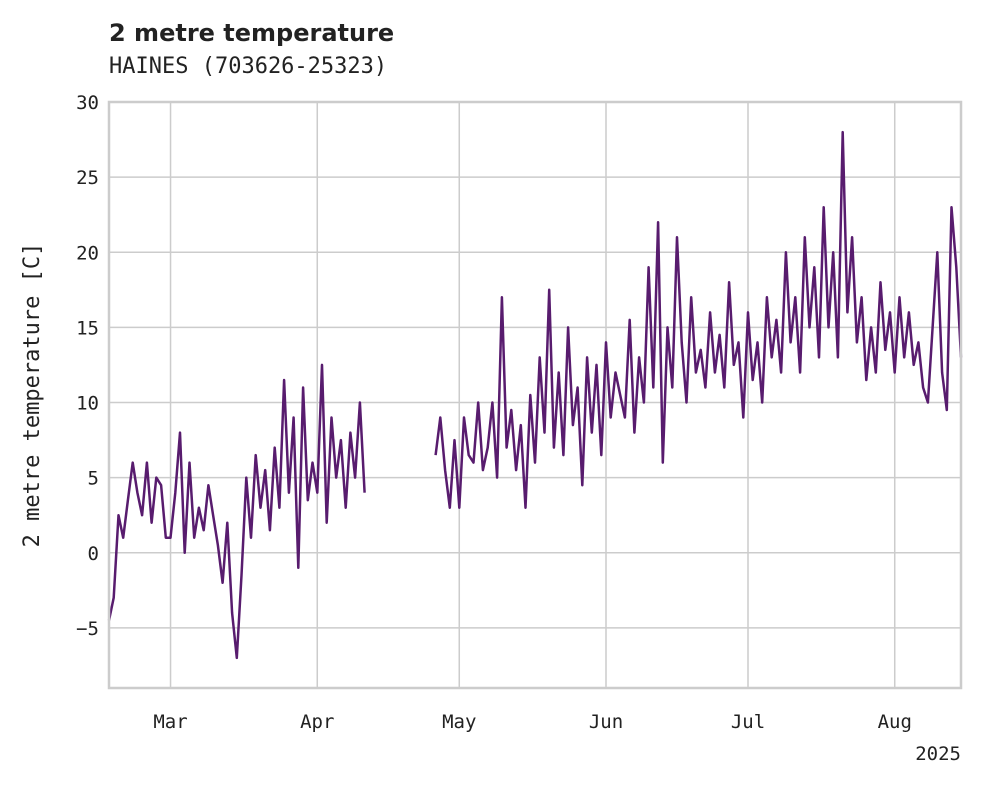 Image resolution: width=981 pixels, height=785 pixels. I want to click on x-tick-label: Jun, so click(606, 722).